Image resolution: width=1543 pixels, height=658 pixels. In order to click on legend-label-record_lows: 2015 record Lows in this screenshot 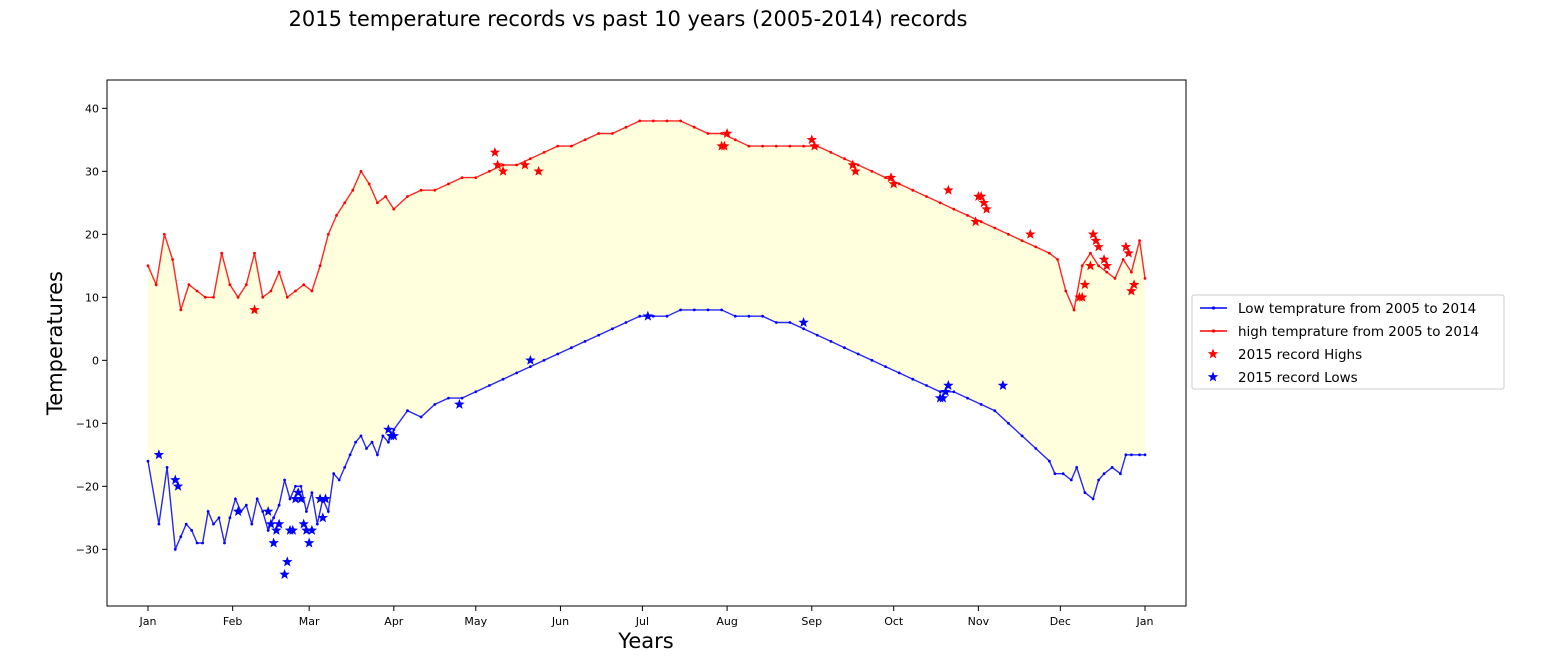, I will do `click(1298, 378)`.